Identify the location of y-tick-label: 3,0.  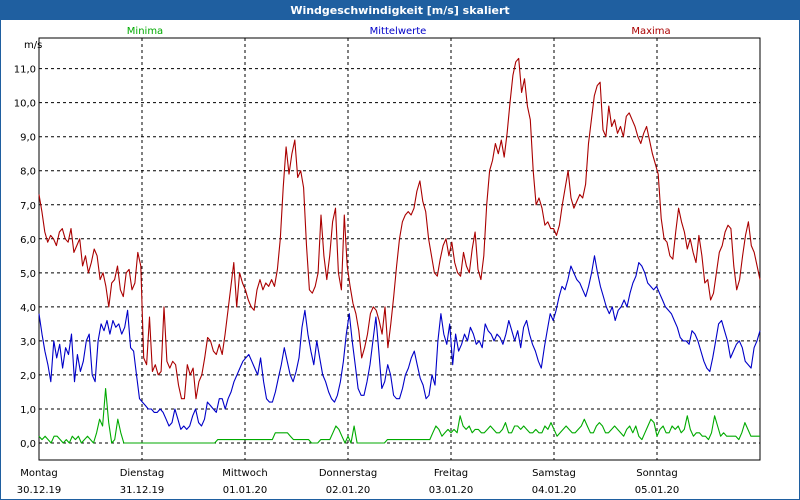
(28, 342).